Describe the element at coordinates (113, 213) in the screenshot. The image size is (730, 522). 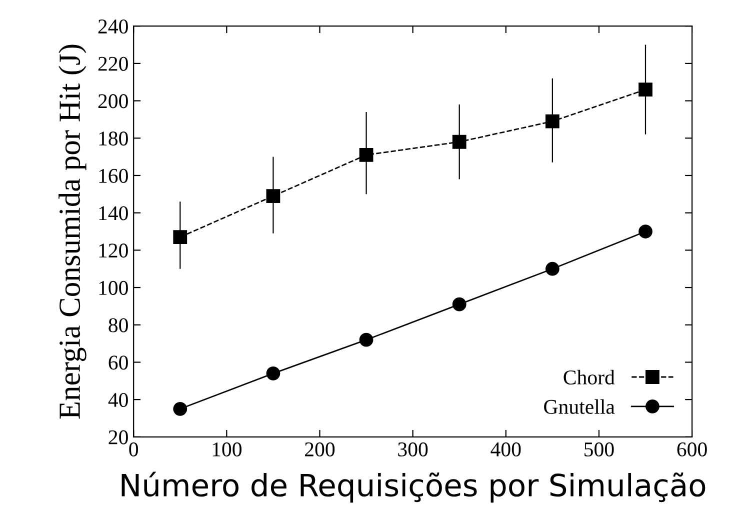
I see `y-tick-label: 140` at that location.